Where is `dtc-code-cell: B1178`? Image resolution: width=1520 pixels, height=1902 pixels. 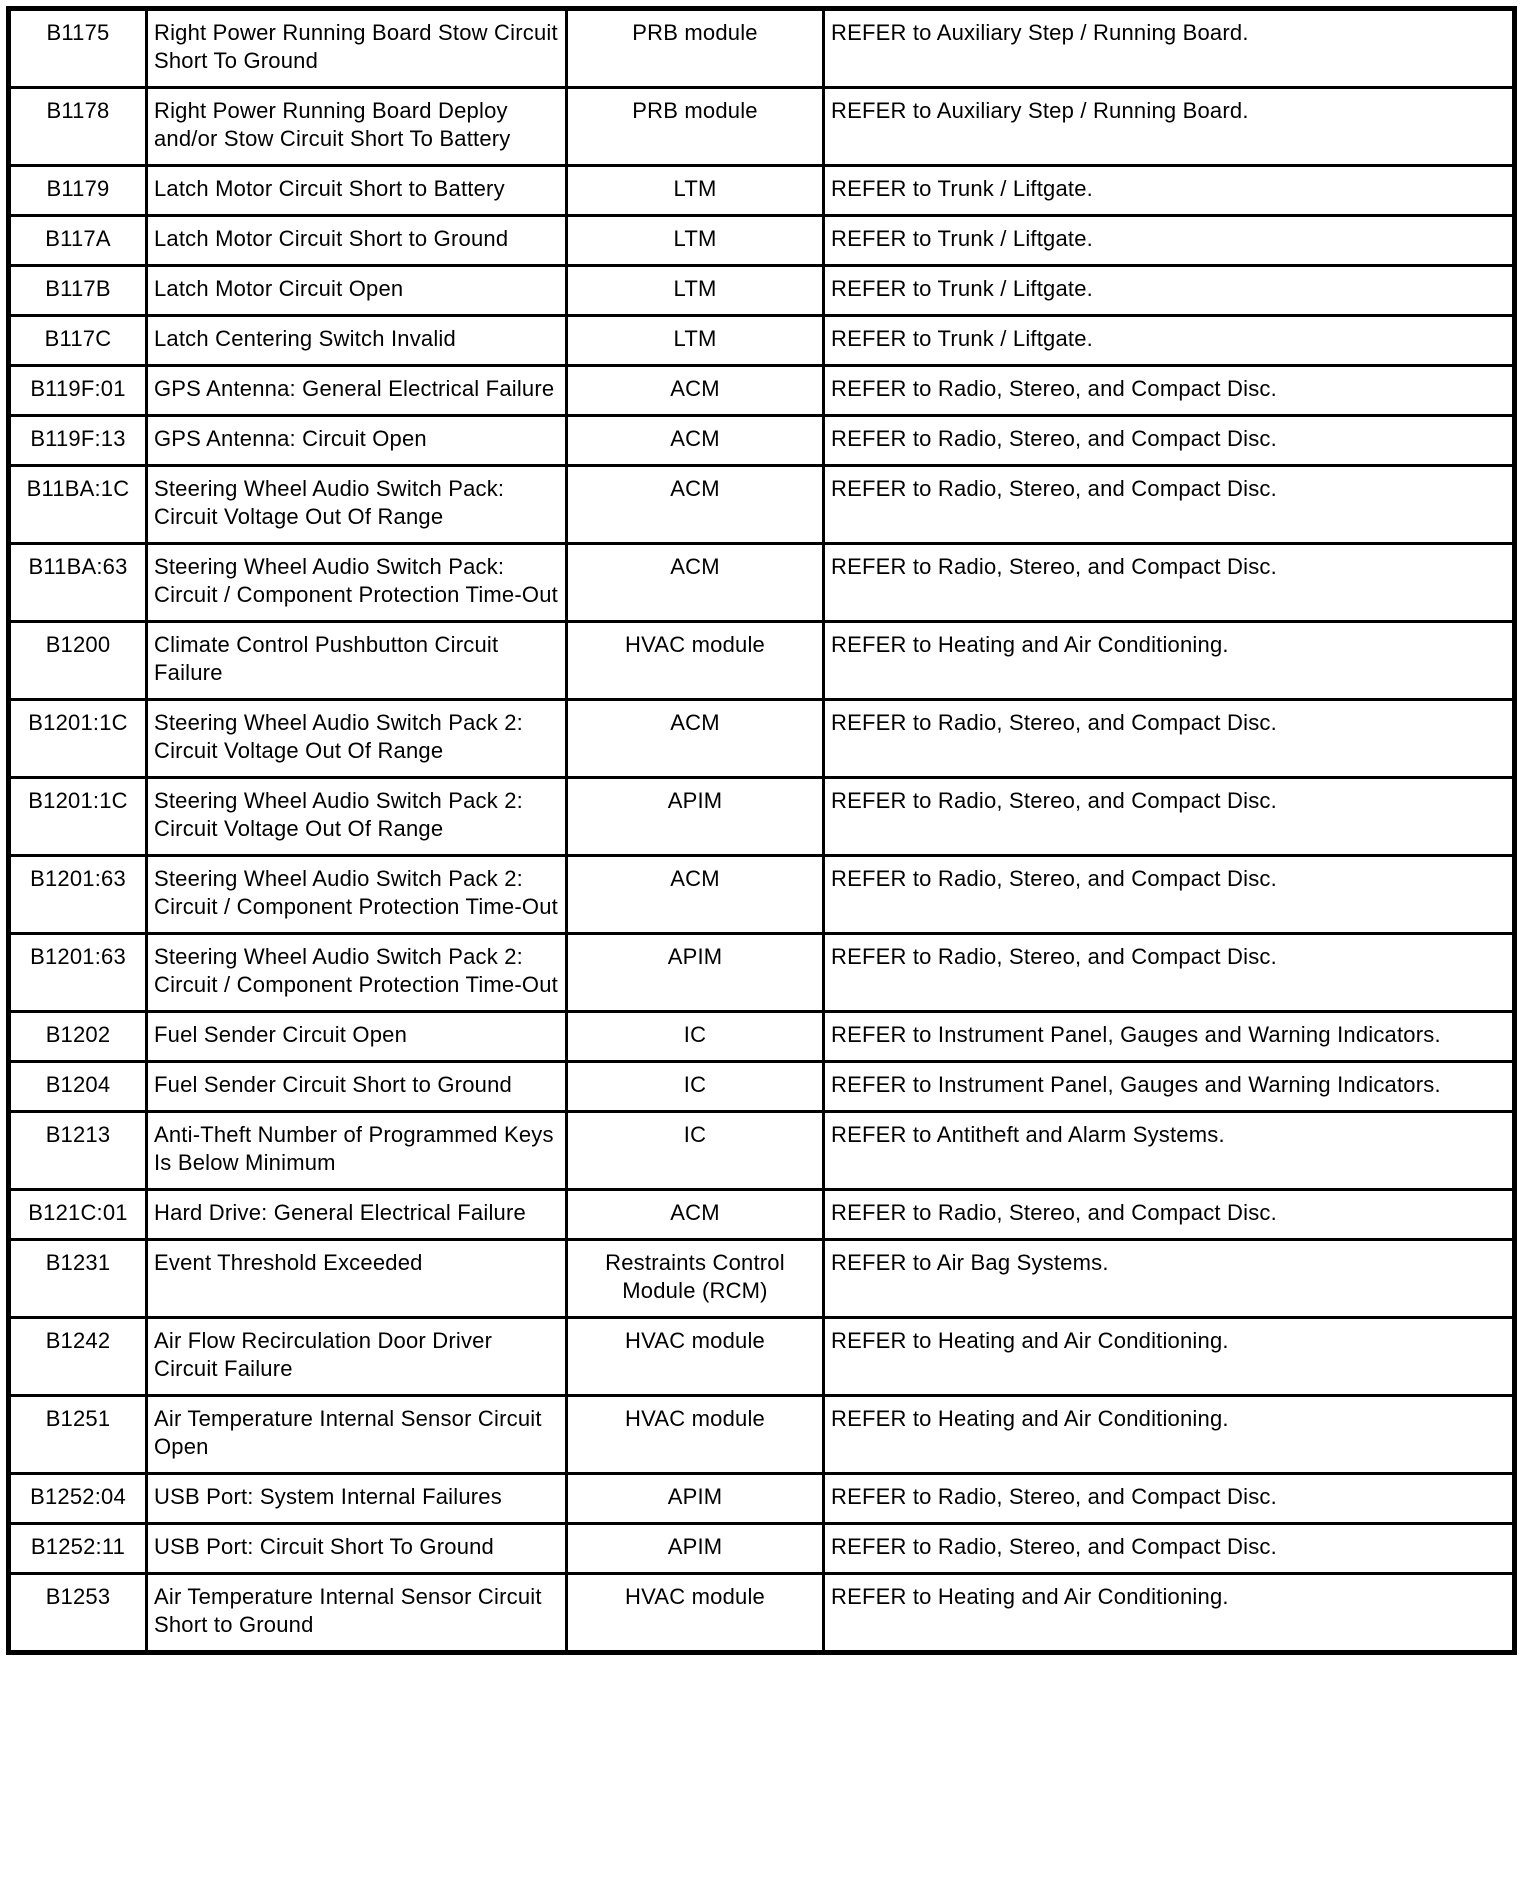 dtc-code-cell: B1178 is located at coordinates (77, 126).